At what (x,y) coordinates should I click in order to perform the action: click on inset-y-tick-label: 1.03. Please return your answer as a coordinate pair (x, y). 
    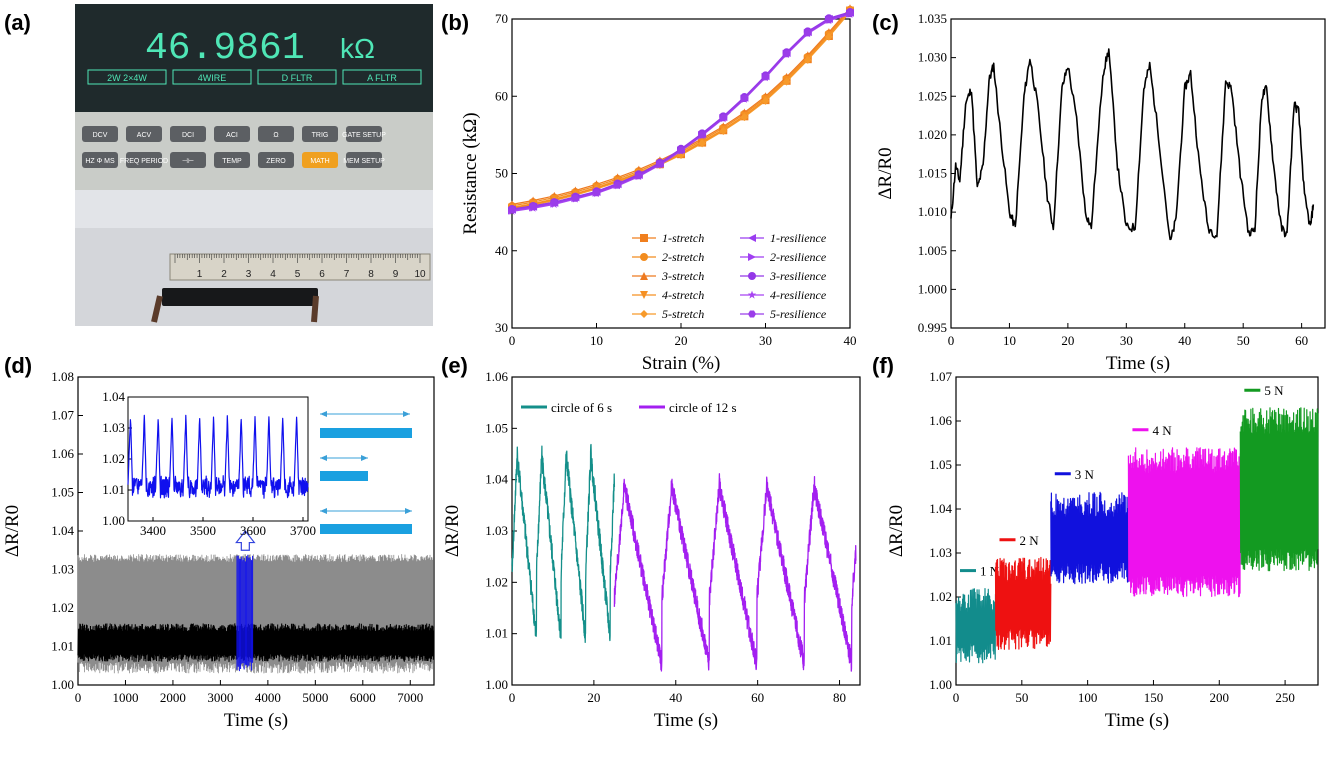
    Looking at the image, I should click on (113, 427).